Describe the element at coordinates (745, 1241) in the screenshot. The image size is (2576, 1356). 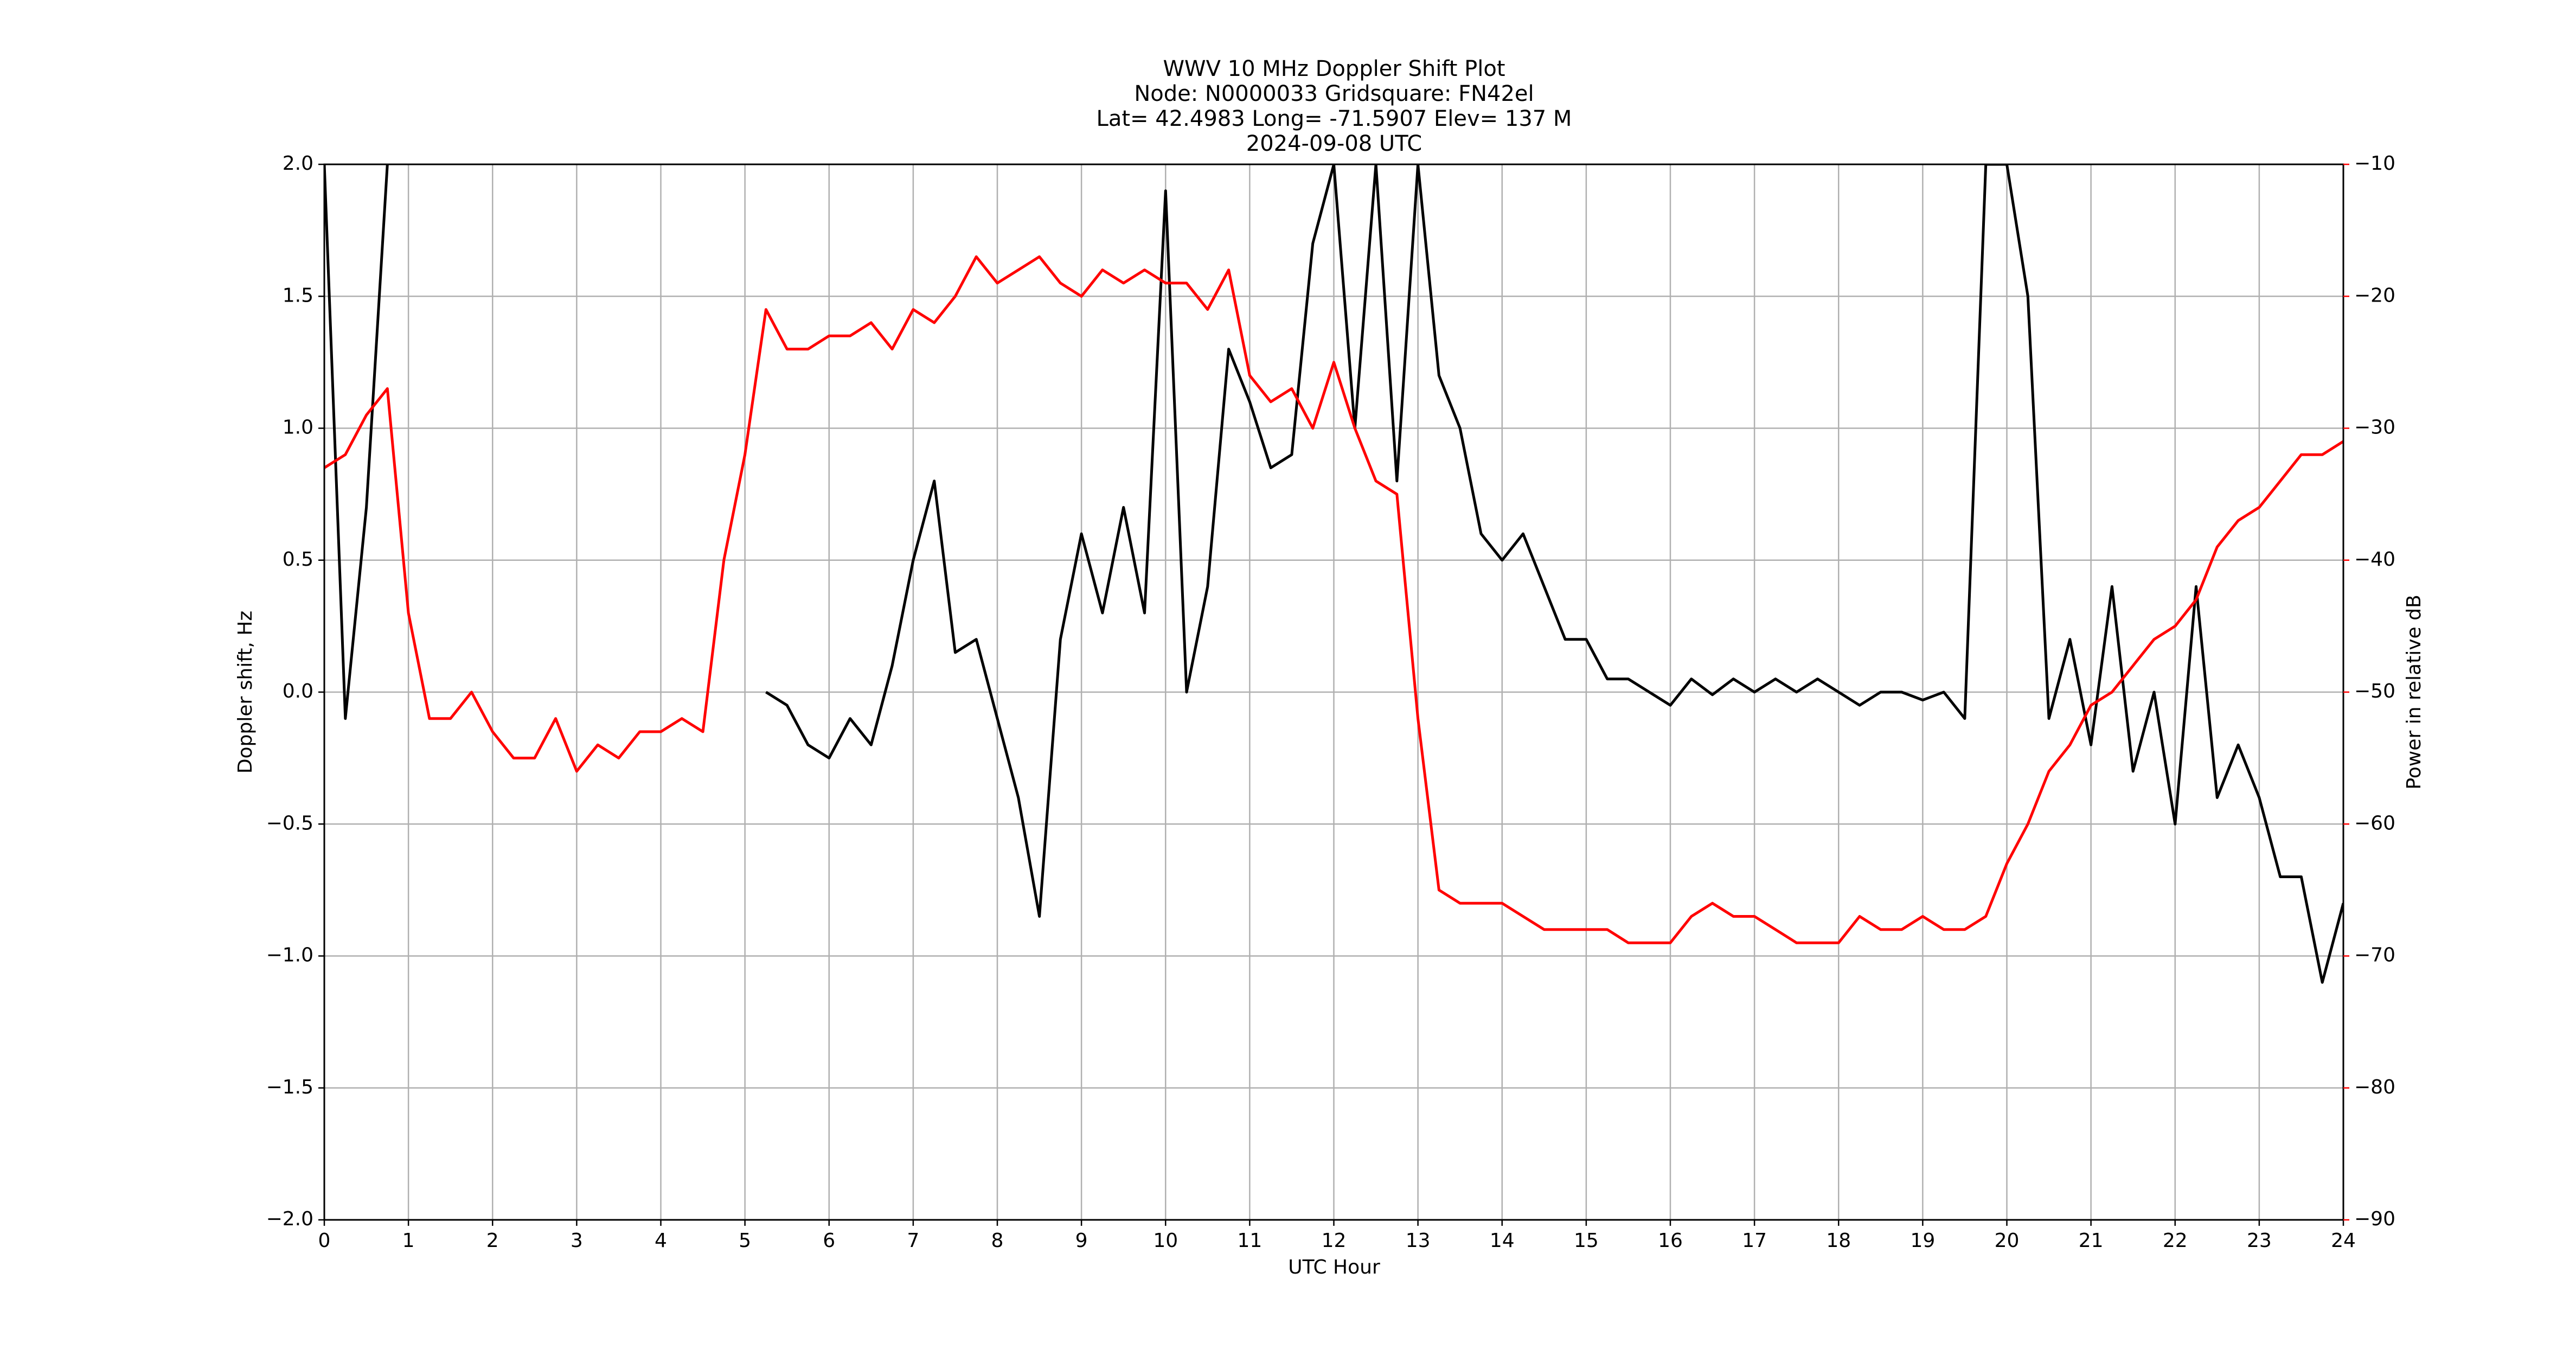
I see `x-tick-label: 5` at that location.